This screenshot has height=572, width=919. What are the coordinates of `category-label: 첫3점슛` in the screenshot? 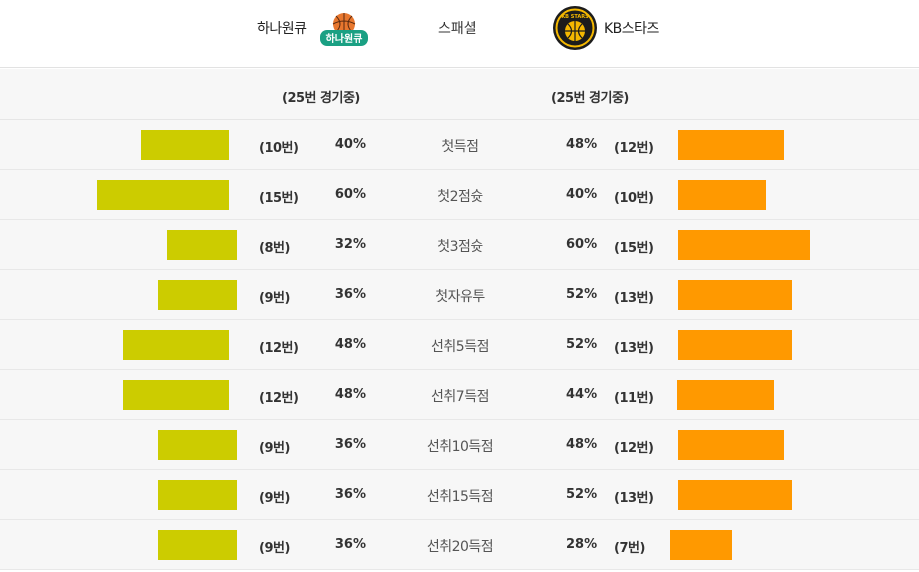 It's located at (460, 247).